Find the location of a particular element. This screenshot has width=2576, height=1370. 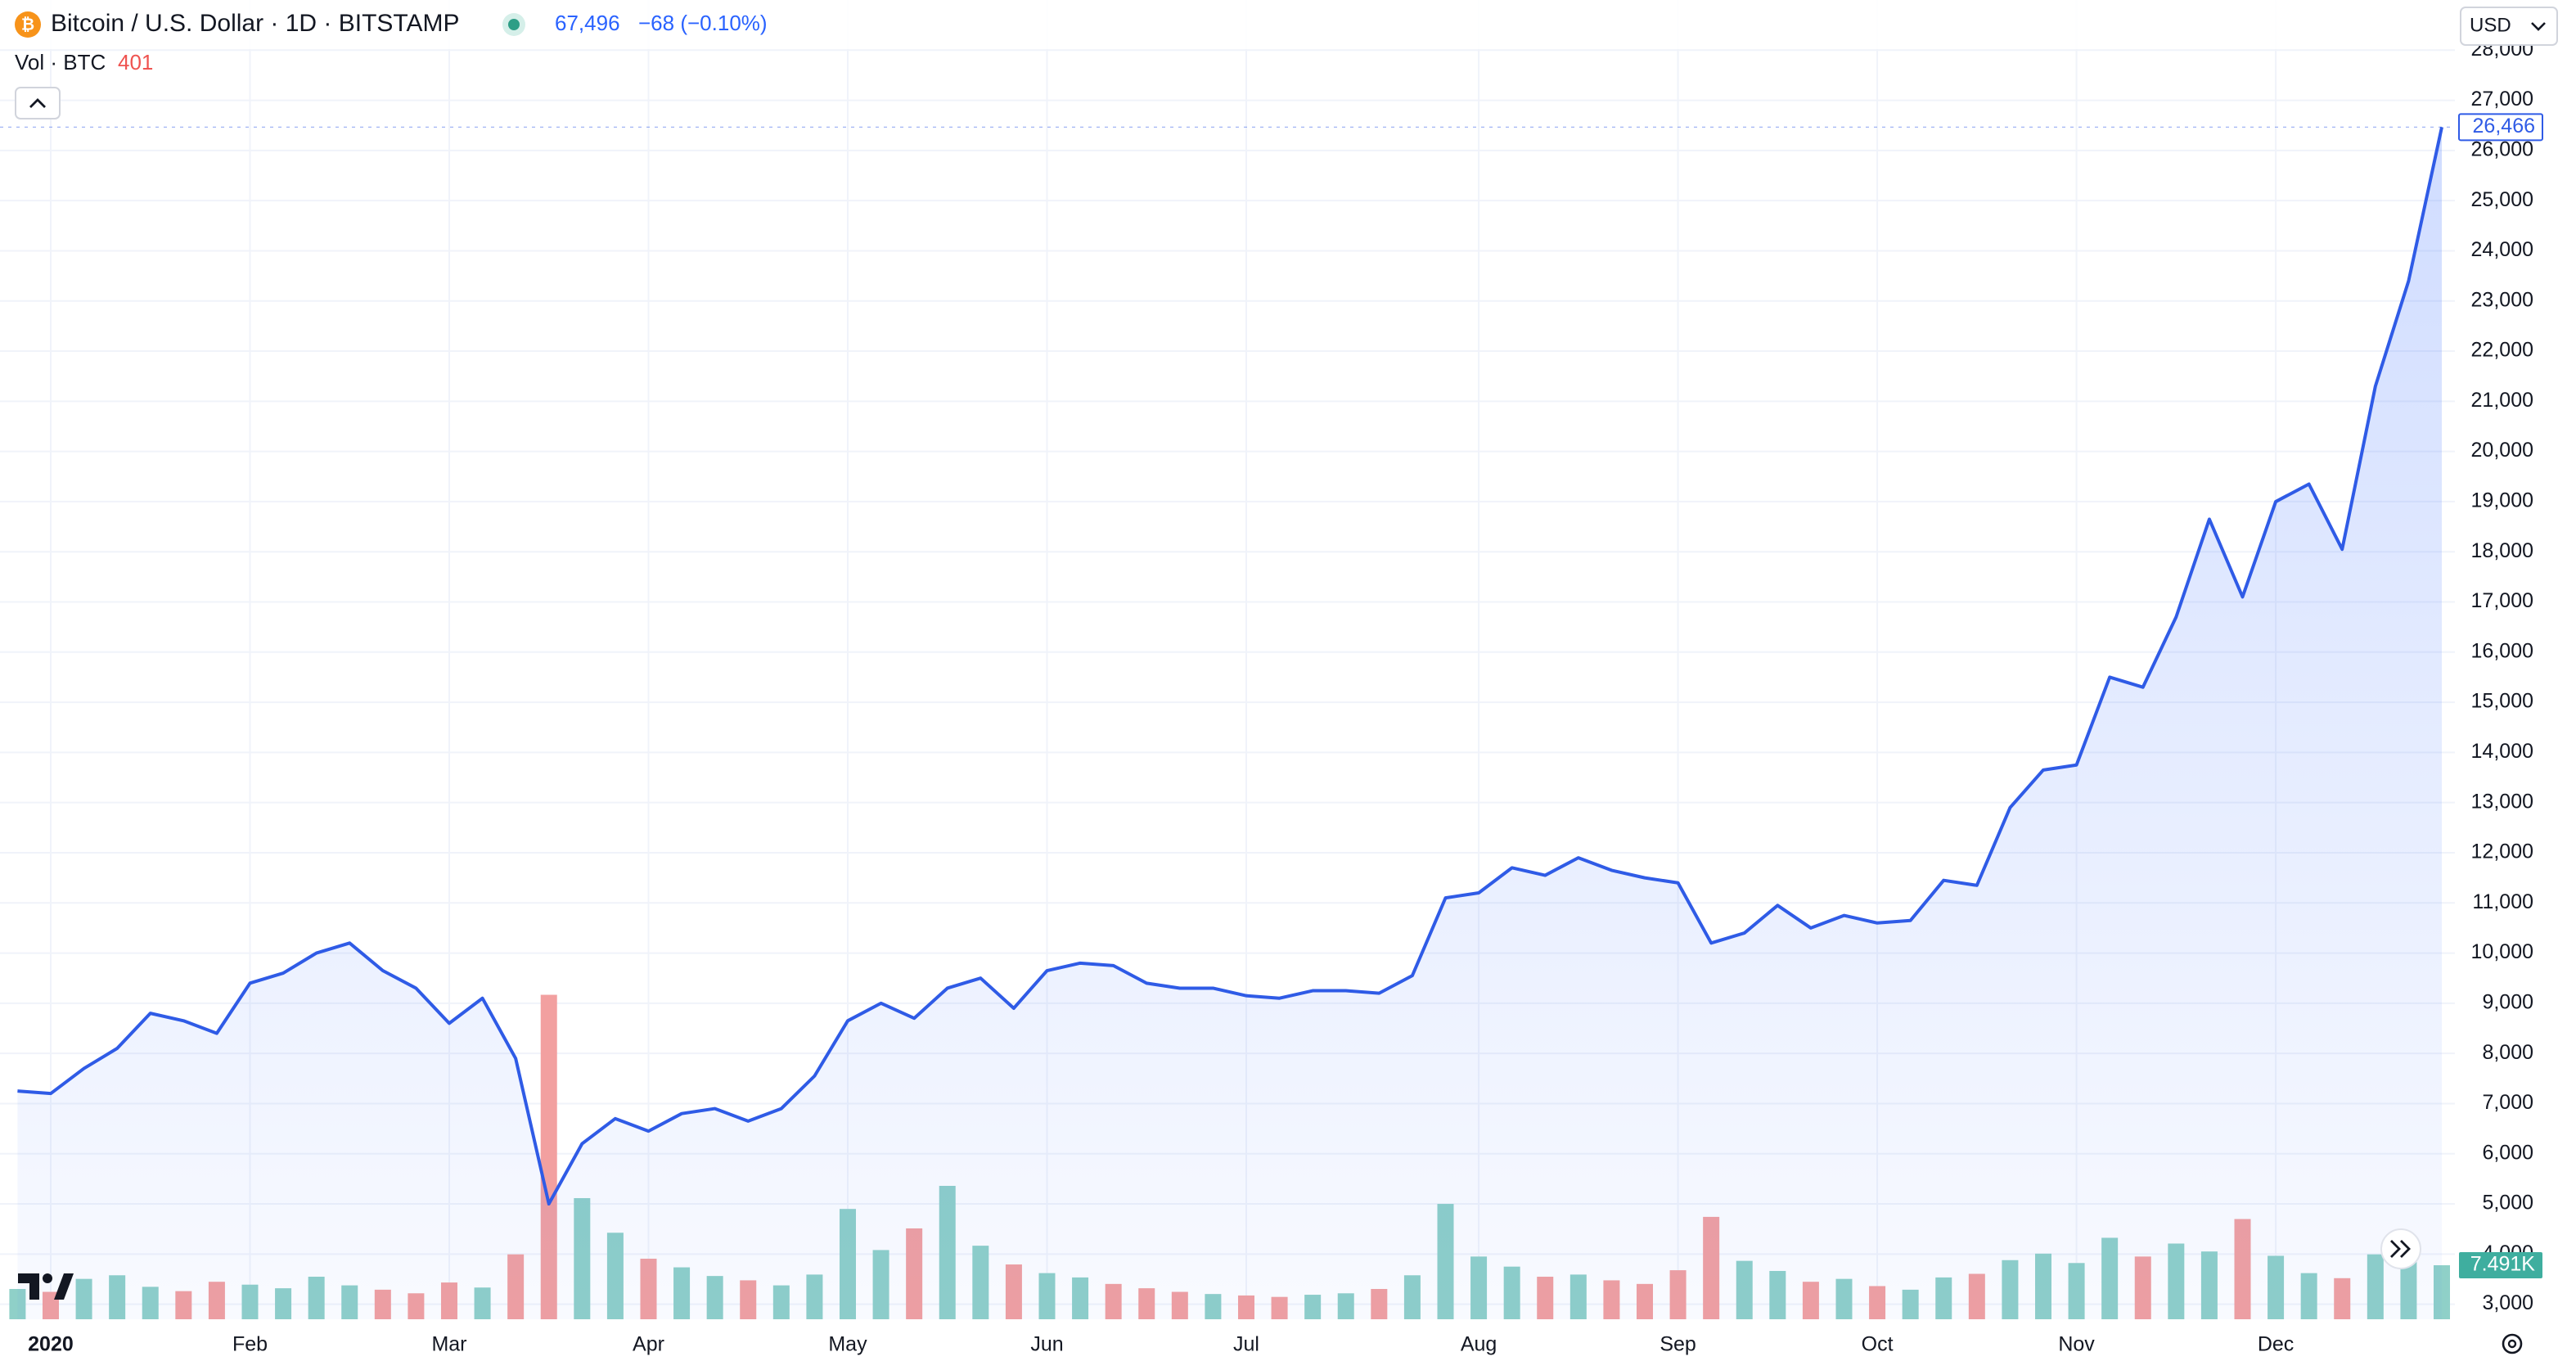

market-status-dot is located at coordinates (514, 24).